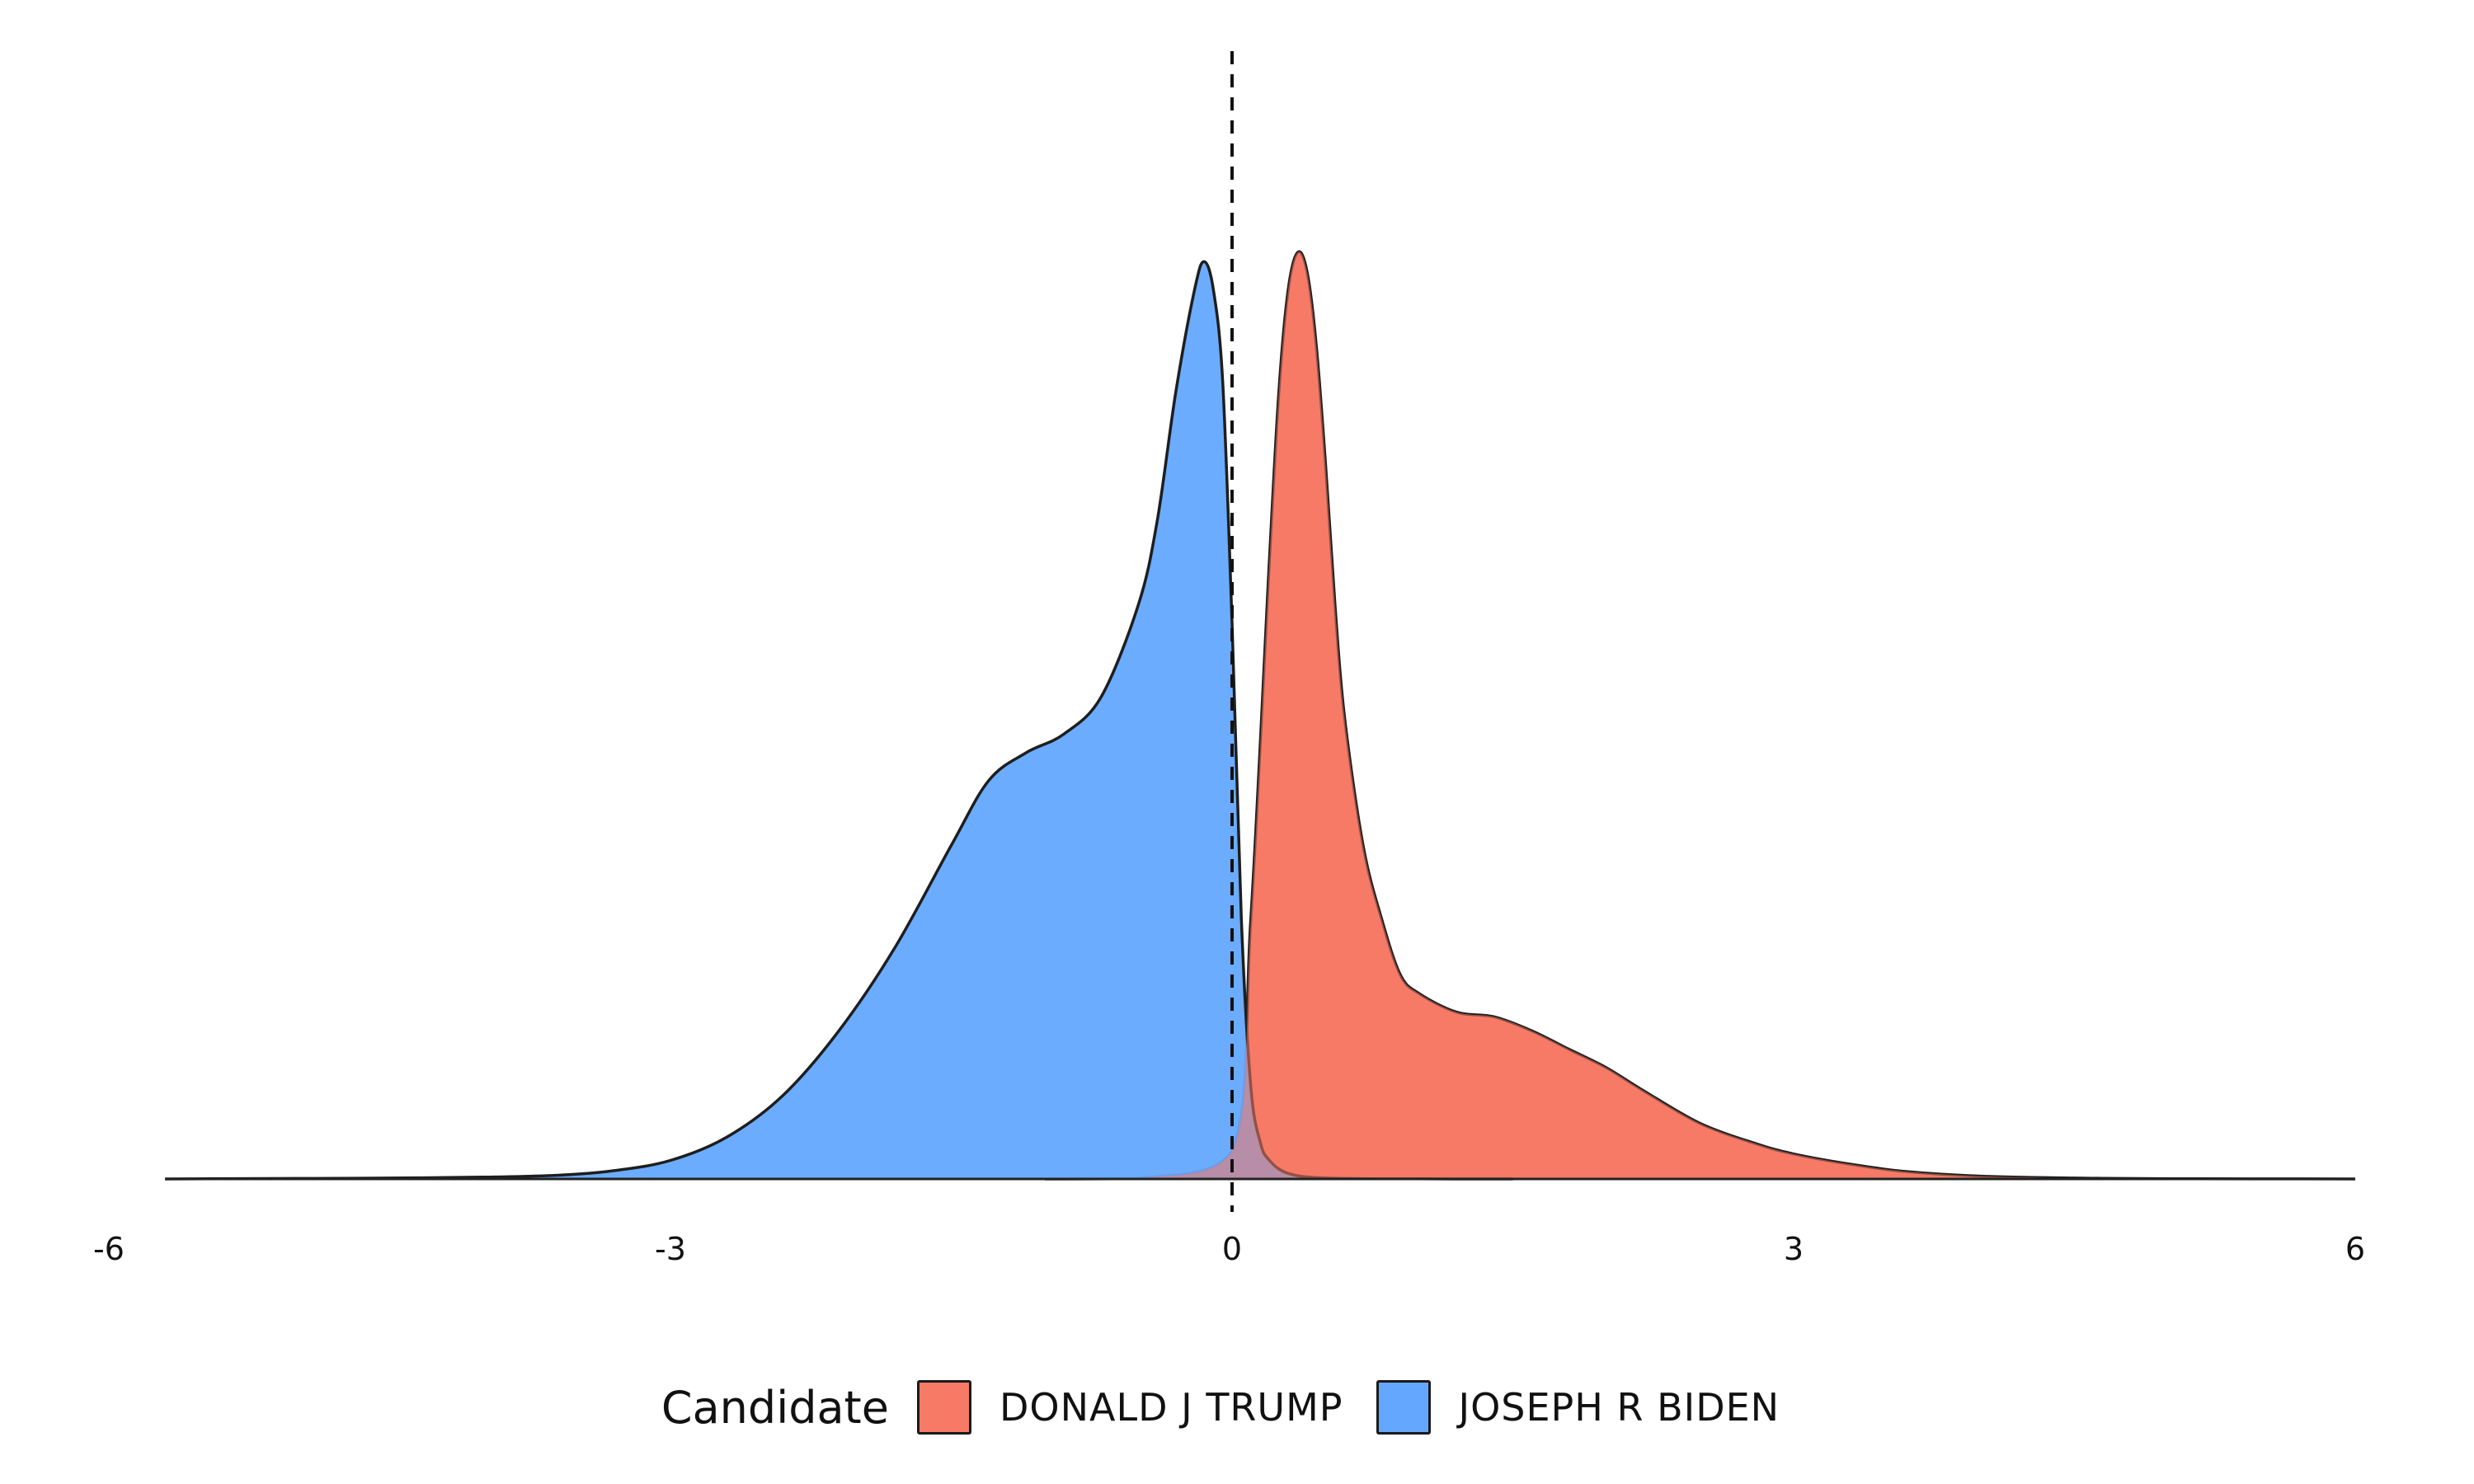 The image size is (2474, 1484). Describe the element at coordinates (1619, 1407) in the screenshot. I see `legend-label-biden: JOSEPH R BIDEN` at that location.